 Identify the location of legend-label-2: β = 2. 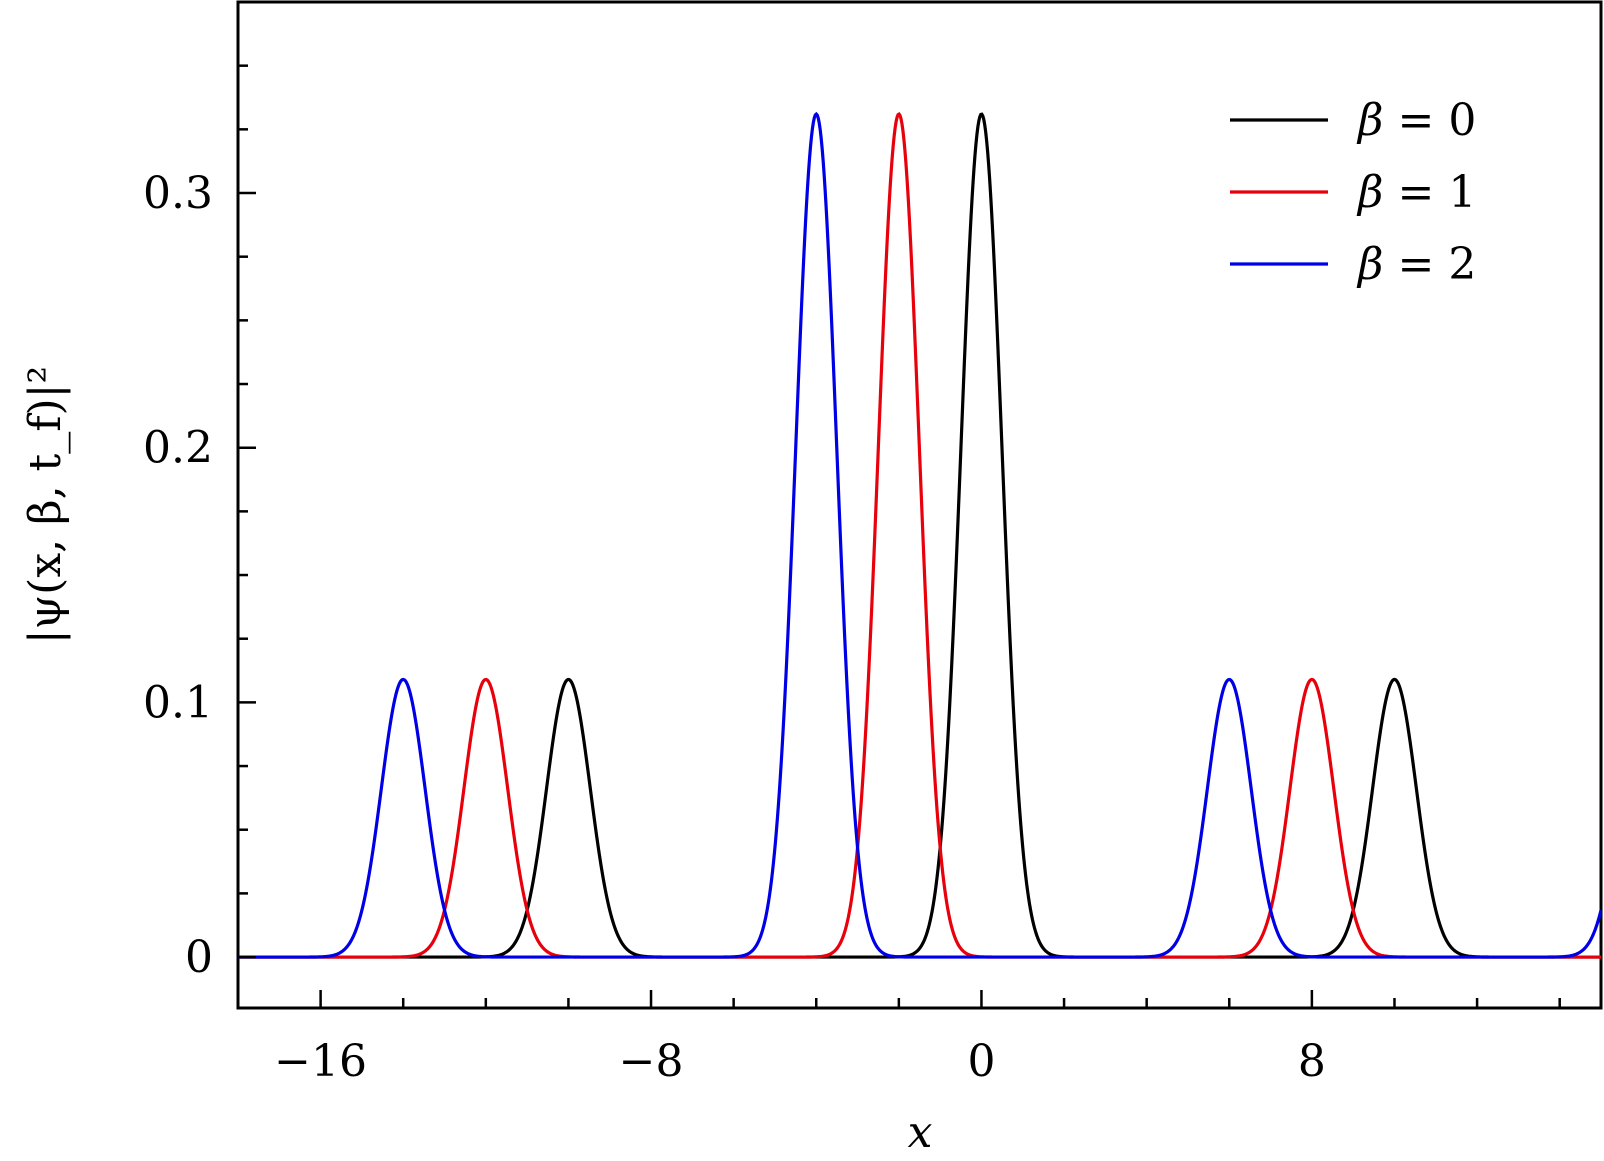
(1416, 264).